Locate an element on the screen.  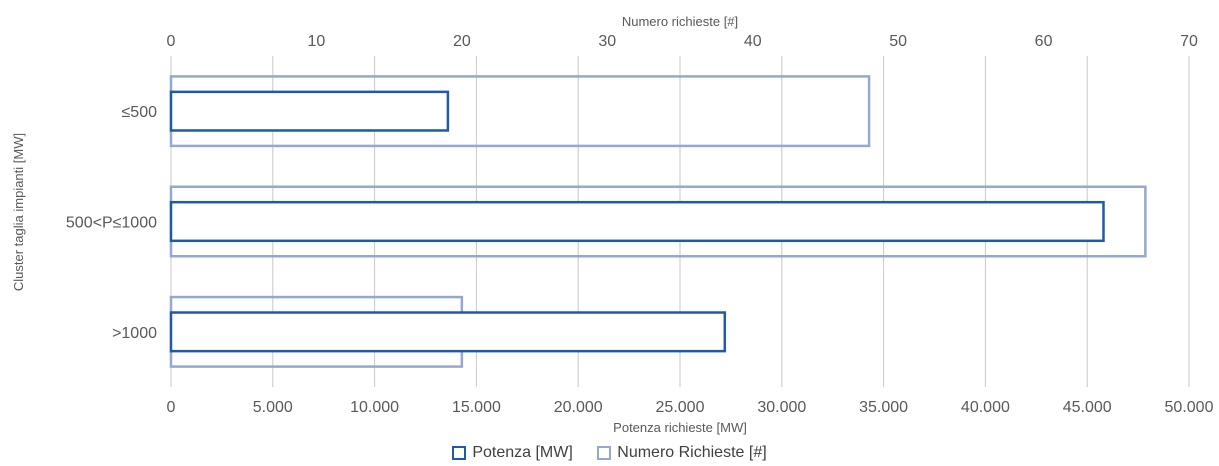
legend-item-numero: Numero Richieste [#] is located at coordinates (682, 453).